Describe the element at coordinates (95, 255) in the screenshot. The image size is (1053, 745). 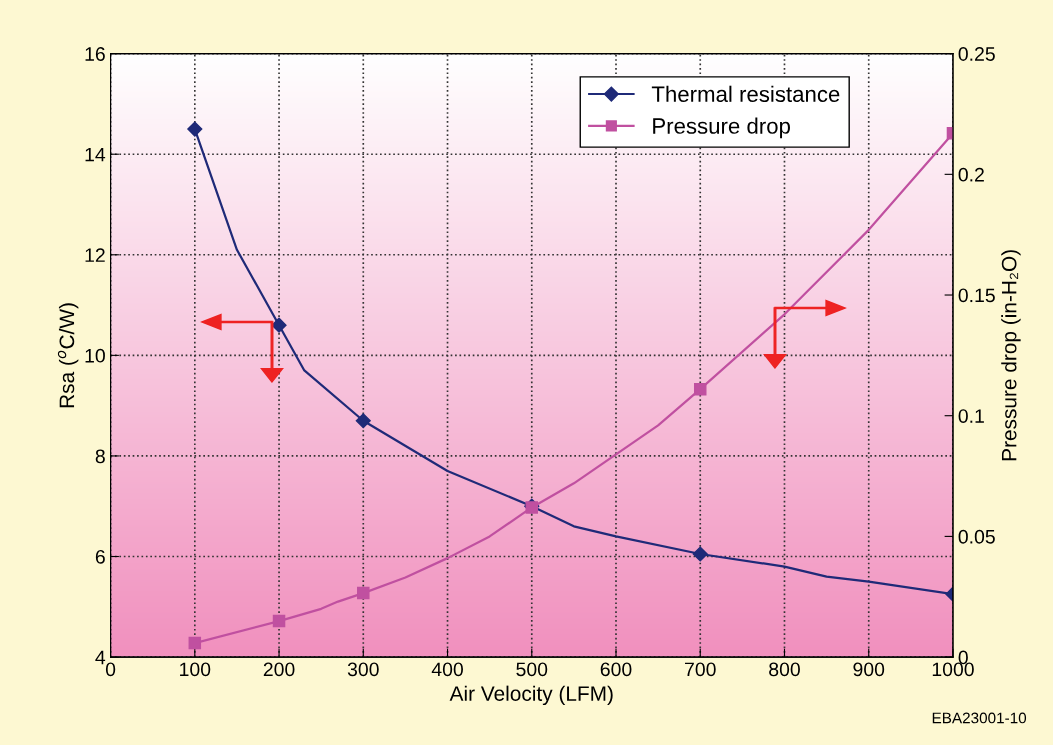
I see `y-tick-label: 12` at that location.